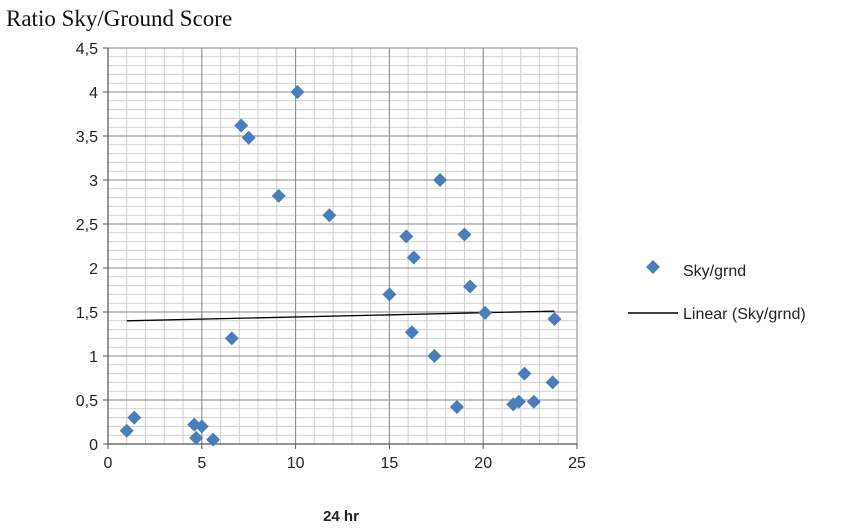 The height and width of the screenshot is (529, 856). What do you see at coordinates (201, 463) in the screenshot?
I see `x-tick-label: 5` at bounding box center [201, 463].